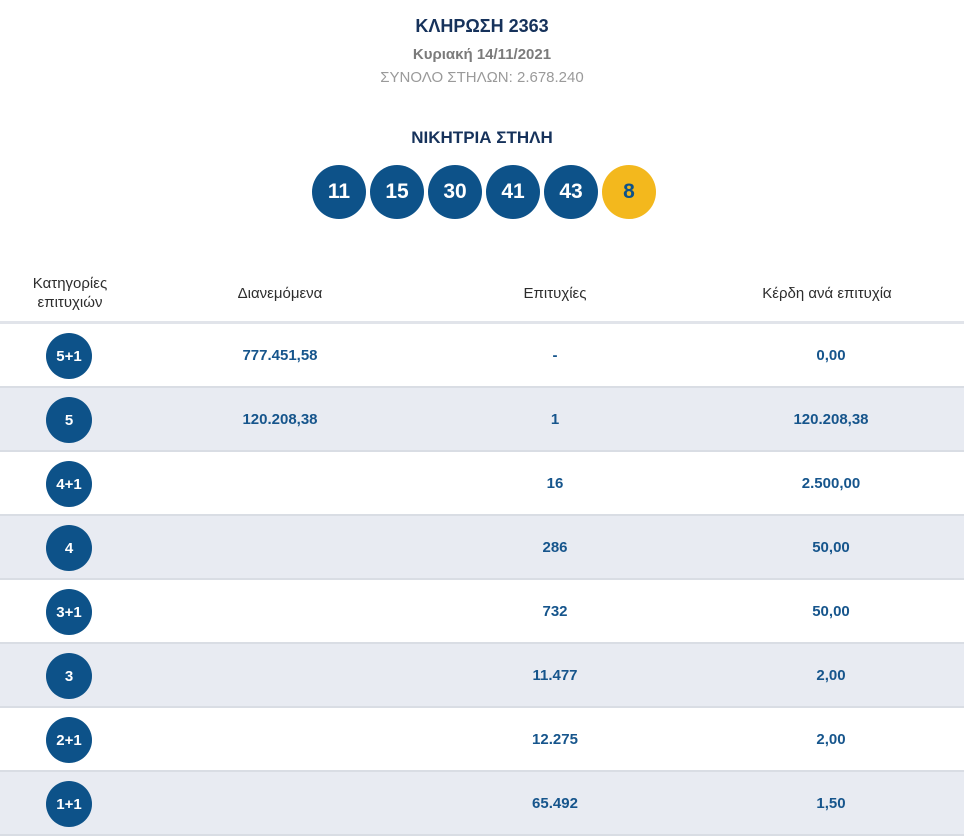  Describe the element at coordinates (629, 192) in the screenshot. I see `bonus-ball: 8` at that location.